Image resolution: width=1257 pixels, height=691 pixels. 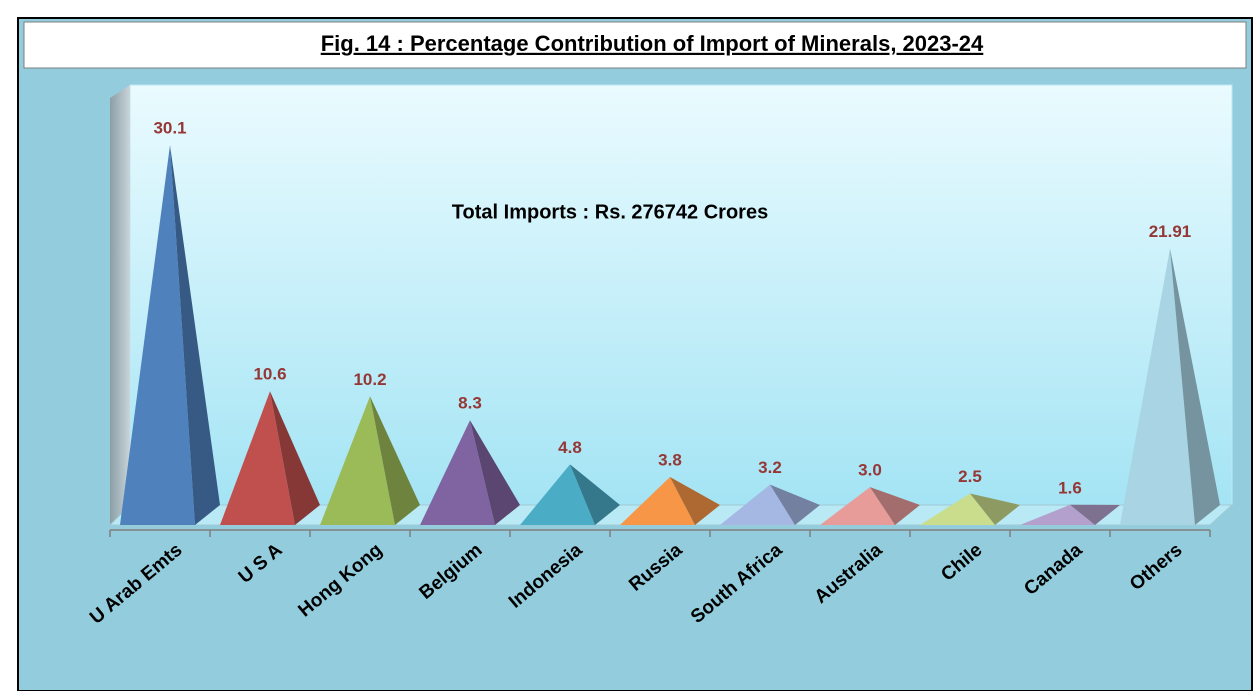 I want to click on value-label: 21.91, so click(x=1170, y=231).